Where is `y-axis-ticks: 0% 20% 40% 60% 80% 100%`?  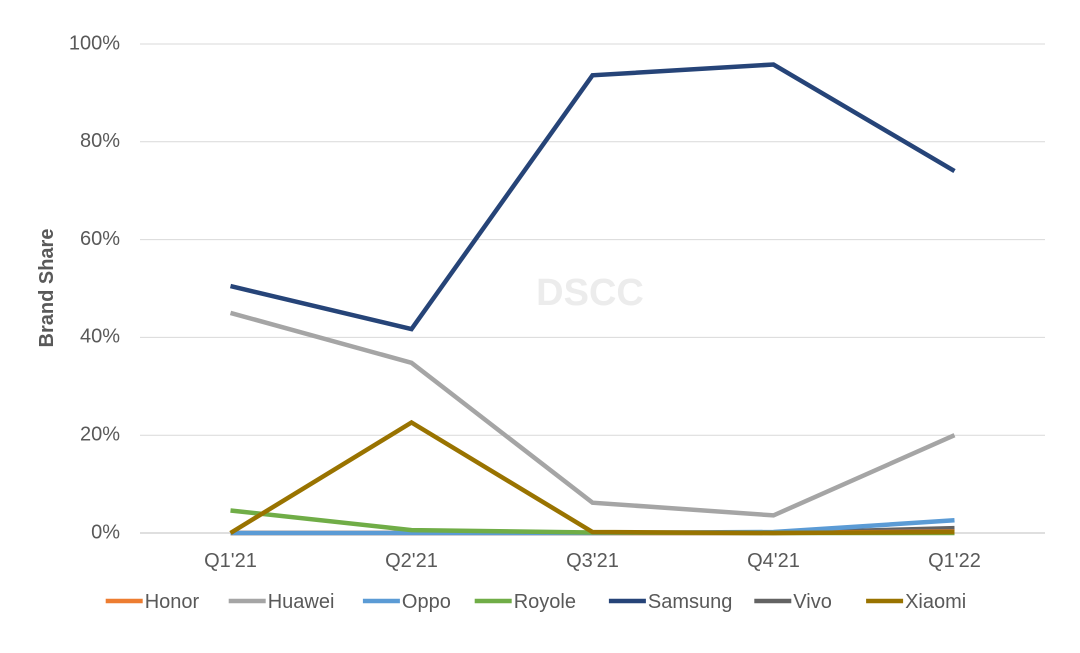
y-axis-ticks: 0% 20% 40% 60% 80% 100% is located at coordinates (94, 287).